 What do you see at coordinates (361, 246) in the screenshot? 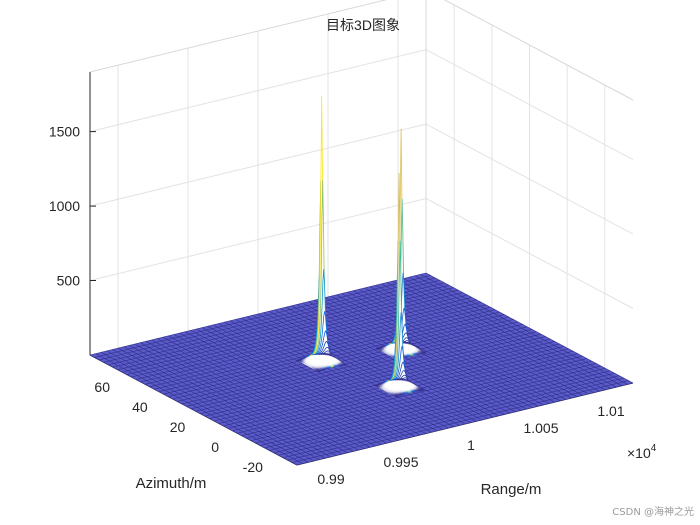
I see `surface-mesh` at bounding box center [361, 246].